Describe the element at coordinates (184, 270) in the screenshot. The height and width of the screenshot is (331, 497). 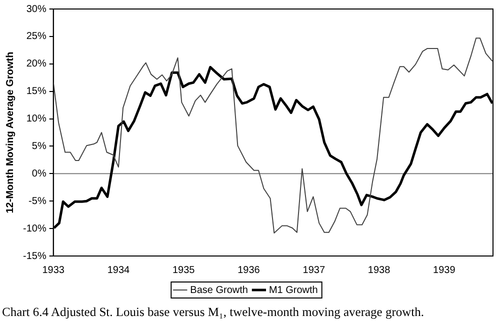
I see `x-tick-label: 1935` at that location.